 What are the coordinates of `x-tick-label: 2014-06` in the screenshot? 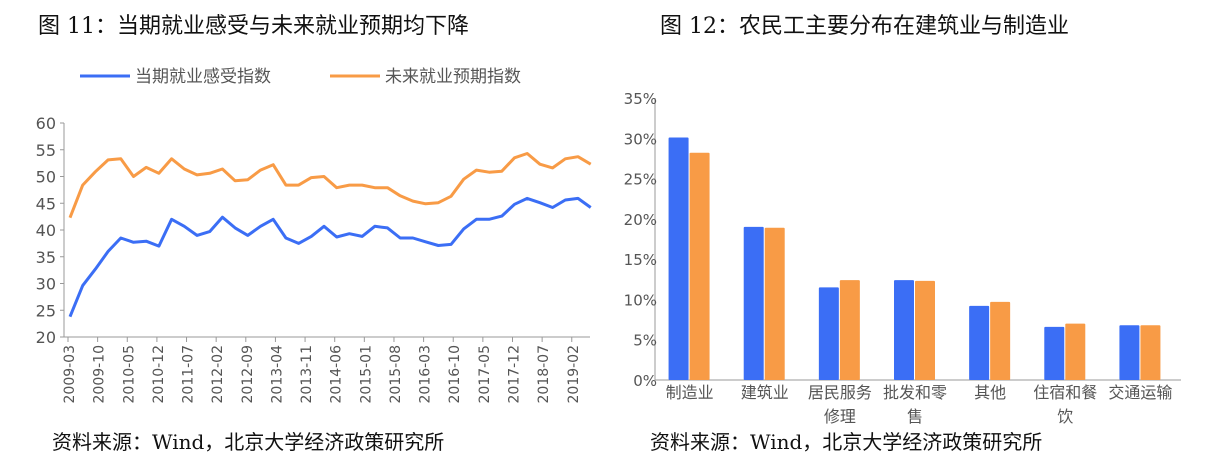 It's located at (337, 374).